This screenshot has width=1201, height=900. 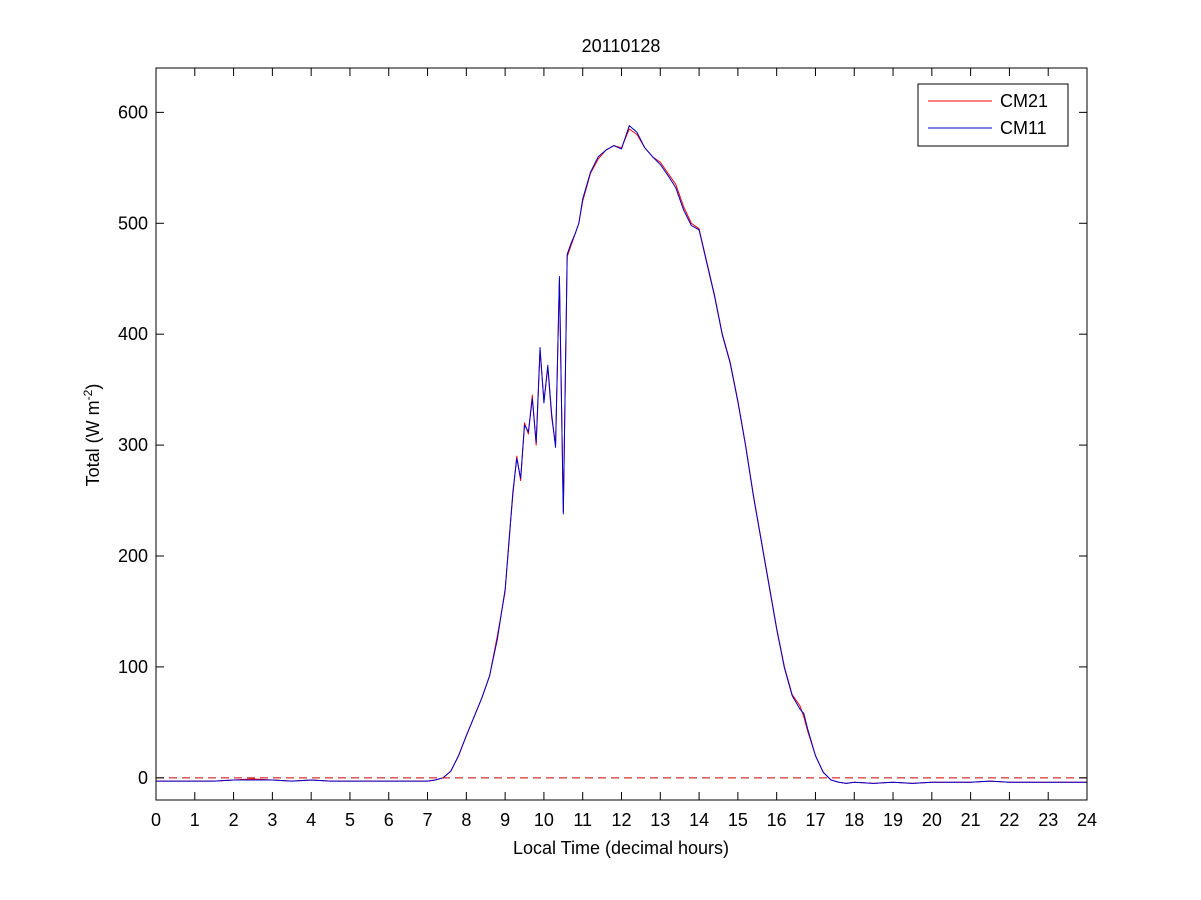 What do you see at coordinates (699, 820) in the screenshot?
I see `x-tick-label: 14` at bounding box center [699, 820].